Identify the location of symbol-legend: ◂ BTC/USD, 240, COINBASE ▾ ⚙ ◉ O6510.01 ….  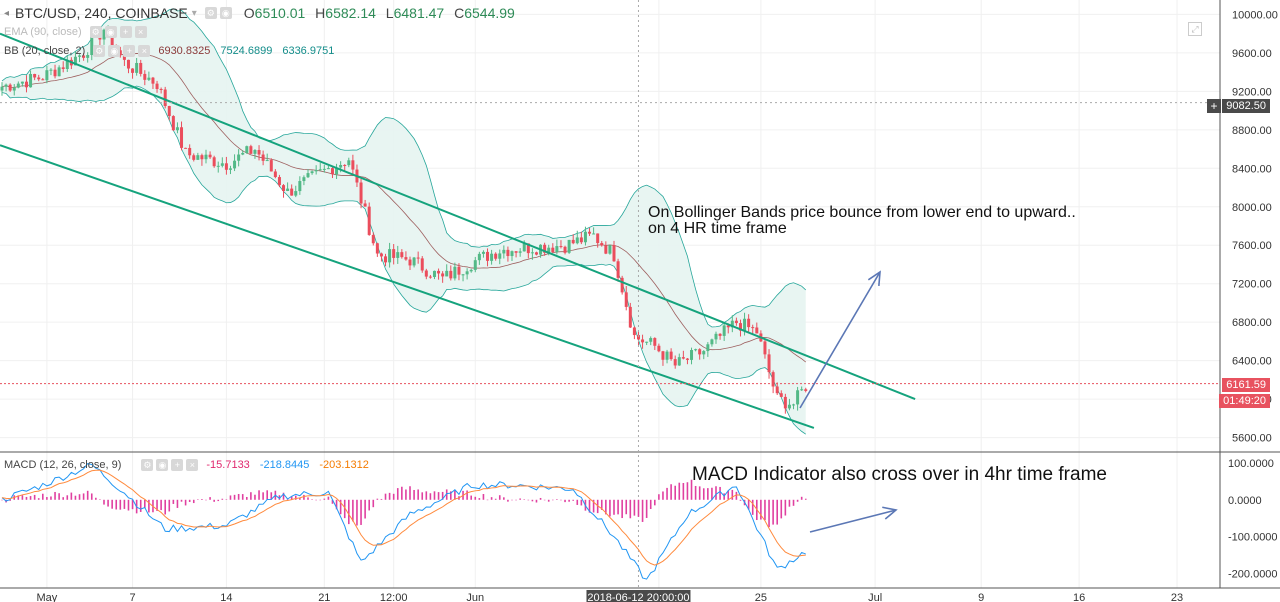
(262, 13).